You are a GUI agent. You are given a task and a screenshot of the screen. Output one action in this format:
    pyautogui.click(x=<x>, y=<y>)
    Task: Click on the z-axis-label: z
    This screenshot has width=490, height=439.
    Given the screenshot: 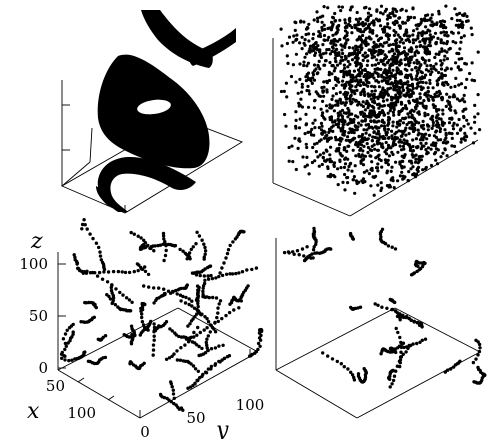 What is the action you would take?
    pyautogui.click(x=36, y=241)
    